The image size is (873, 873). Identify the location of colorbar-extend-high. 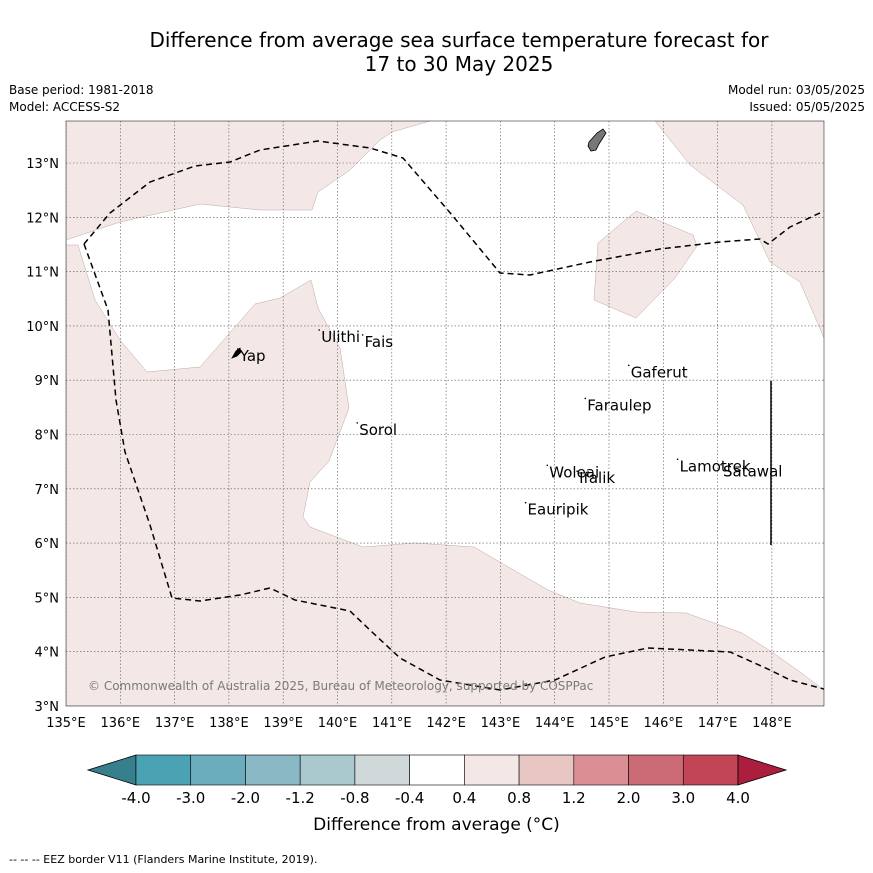
(762, 770).